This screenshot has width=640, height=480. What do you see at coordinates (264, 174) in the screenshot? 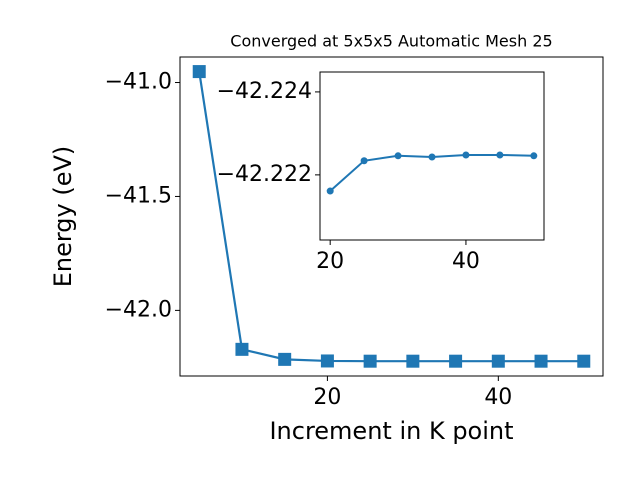
I see `y-tick-label: −42.222` at bounding box center [264, 174].